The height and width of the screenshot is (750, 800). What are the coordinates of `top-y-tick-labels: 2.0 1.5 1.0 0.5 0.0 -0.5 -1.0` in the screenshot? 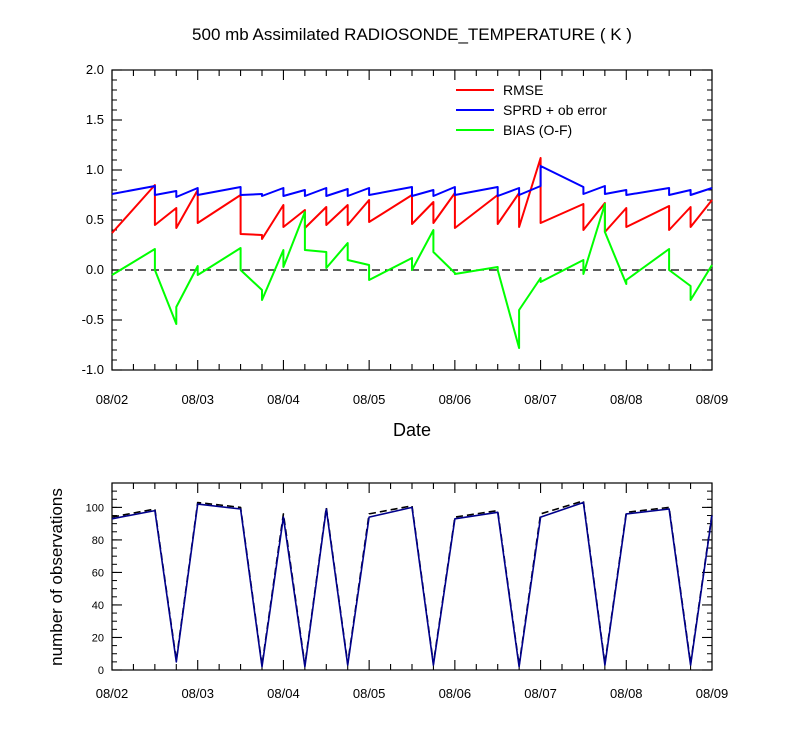 It's located at (93, 219).